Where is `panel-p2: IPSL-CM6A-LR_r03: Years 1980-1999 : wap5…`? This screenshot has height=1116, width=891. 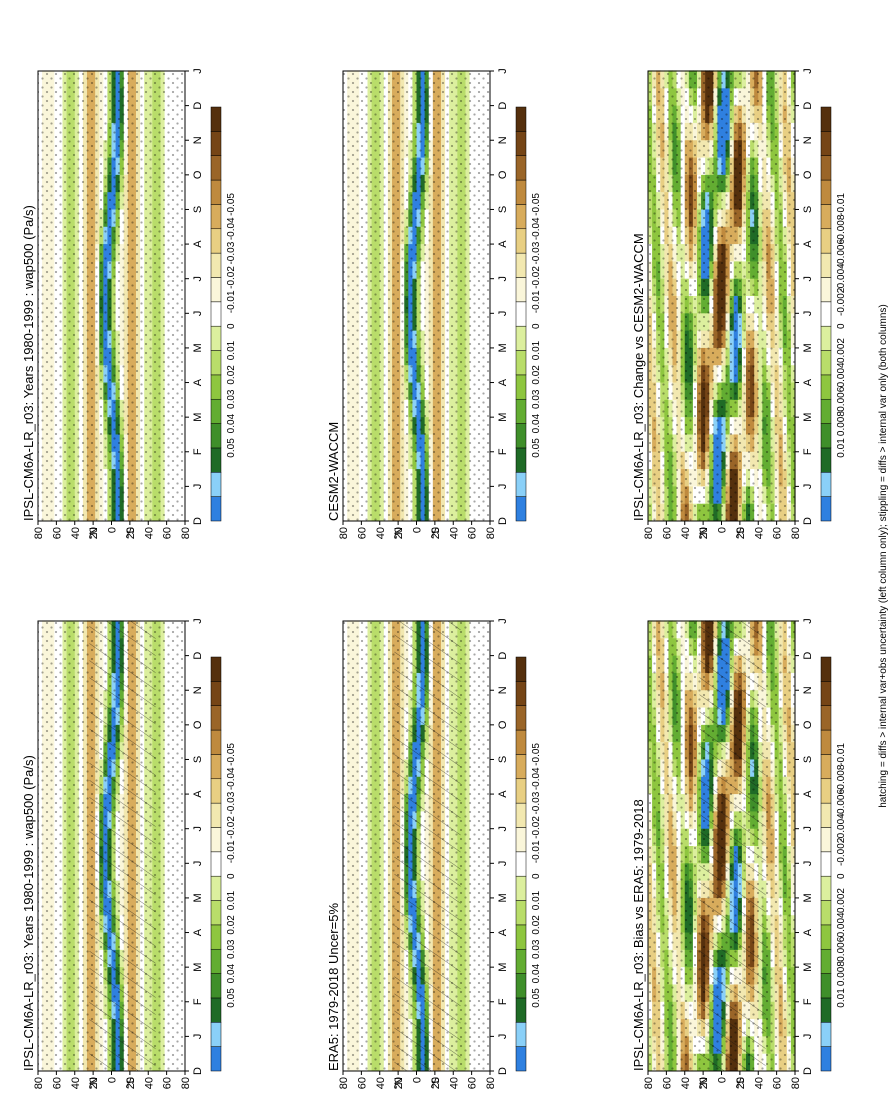 panel-p2: IPSL-CM6A-LR_r03: Years 1980-1999 : wap5… is located at coordinates (129, 303).